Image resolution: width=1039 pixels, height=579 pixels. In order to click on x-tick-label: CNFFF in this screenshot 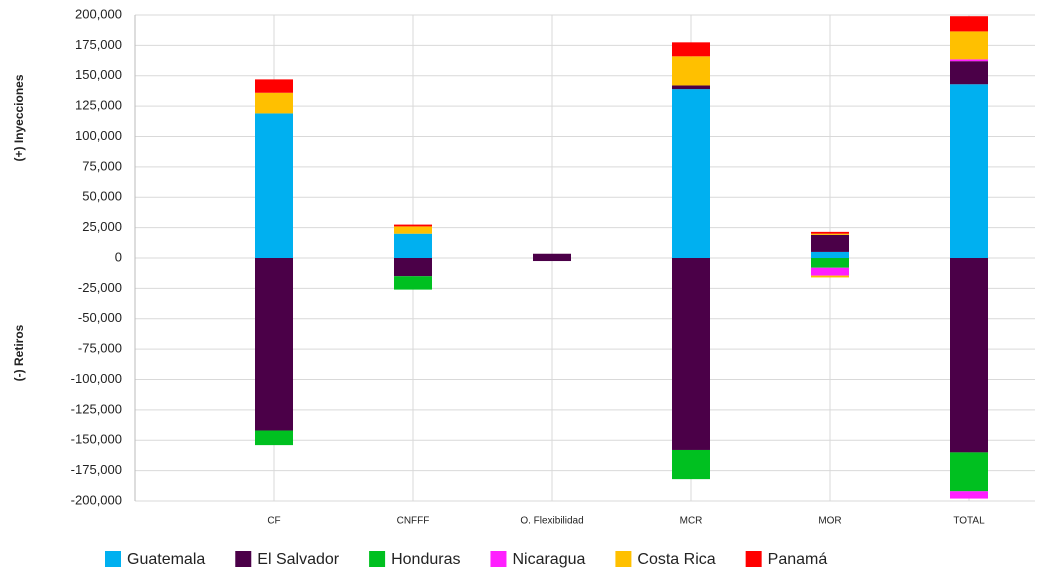, I will do `click(413, 521)`.